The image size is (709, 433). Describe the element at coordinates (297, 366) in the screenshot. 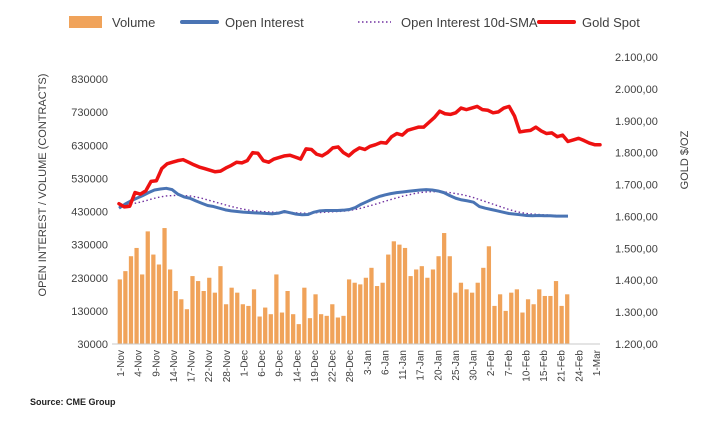

I see `x-tick-label: 14-Dec` at that location.